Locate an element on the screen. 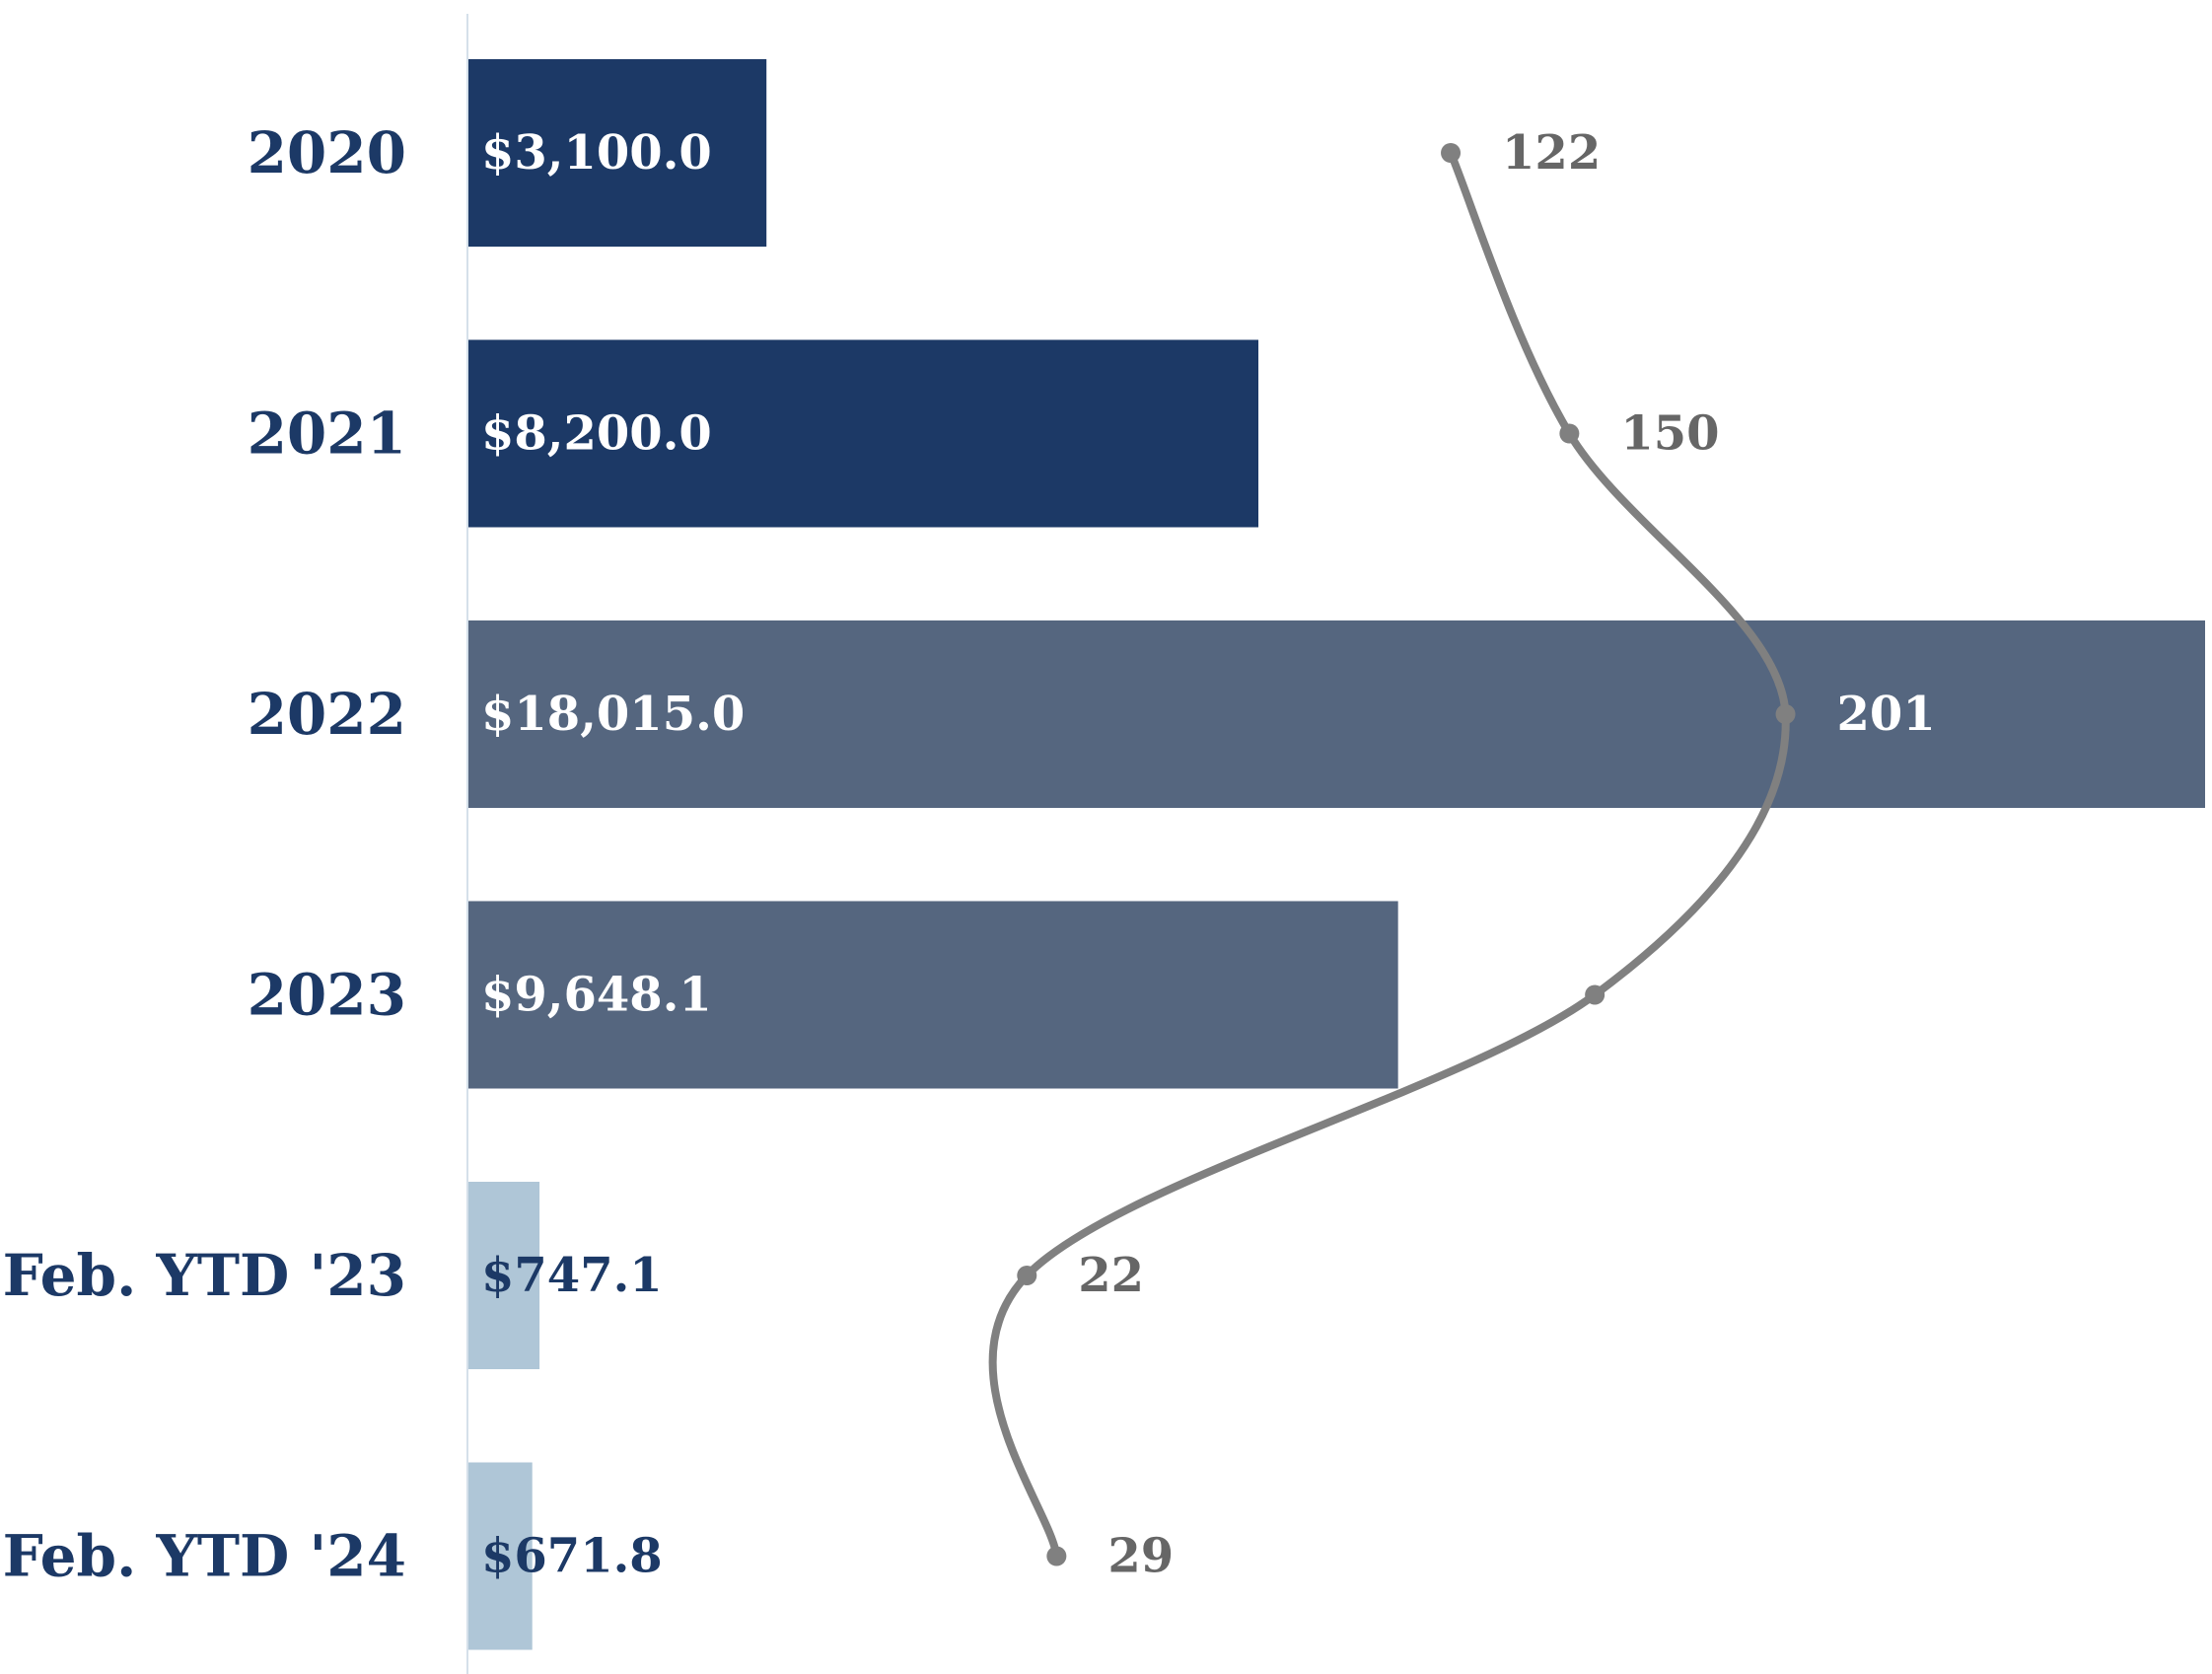 This screenshot has width=2212, height=1674. count-label-0: 122 is located at coordinates (1551, 153).